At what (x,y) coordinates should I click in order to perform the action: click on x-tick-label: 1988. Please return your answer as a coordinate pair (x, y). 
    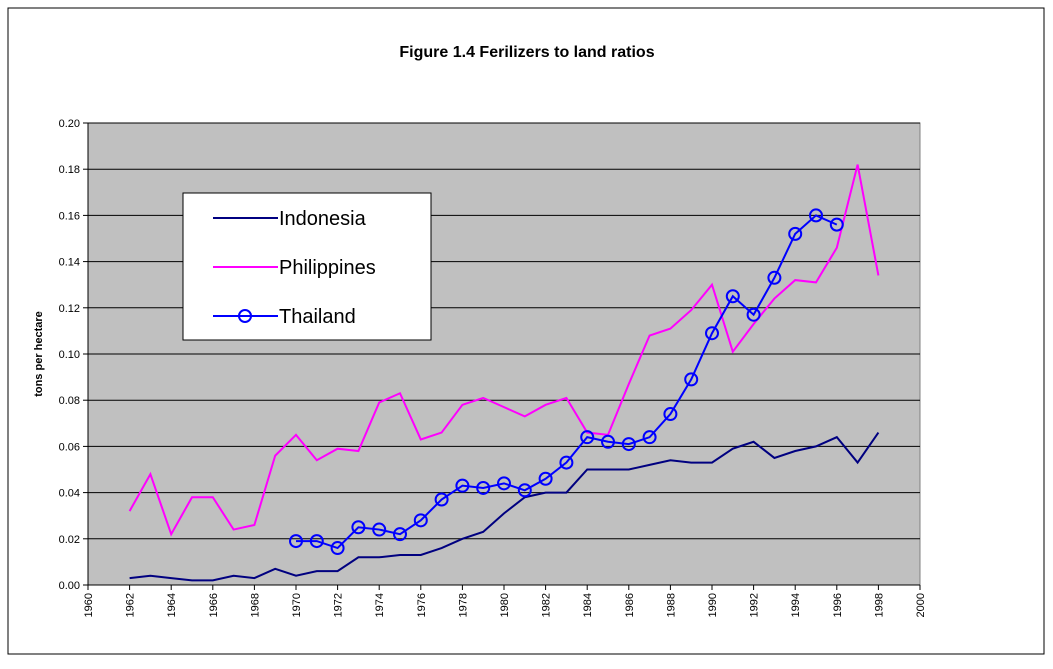
    Looking at the image, I should click on (671, 605).